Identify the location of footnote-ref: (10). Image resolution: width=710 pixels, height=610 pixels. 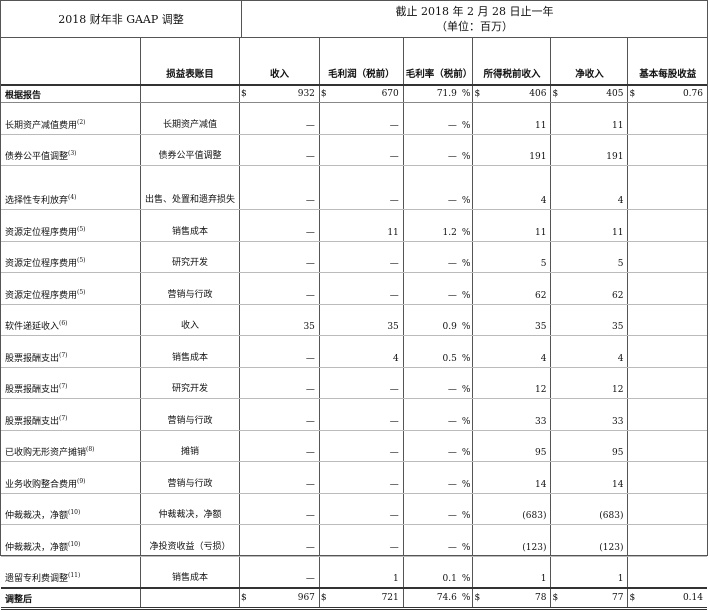
(74, 544).